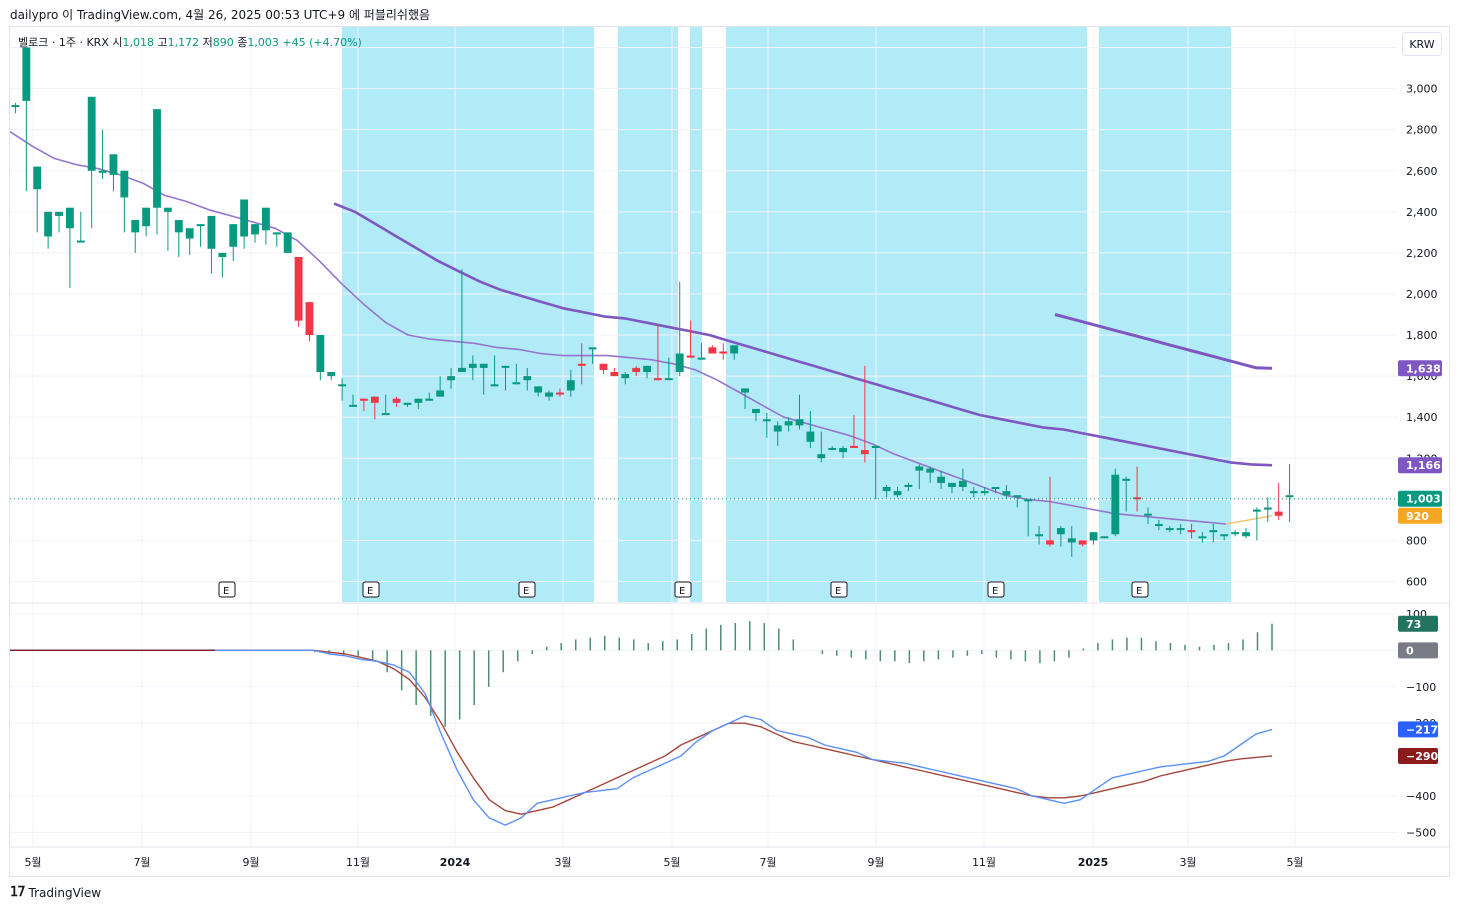  What do you see at coordinates (207, 42) in the screenshot?
I see `low-label: 저` at bounding box center [207, 42].